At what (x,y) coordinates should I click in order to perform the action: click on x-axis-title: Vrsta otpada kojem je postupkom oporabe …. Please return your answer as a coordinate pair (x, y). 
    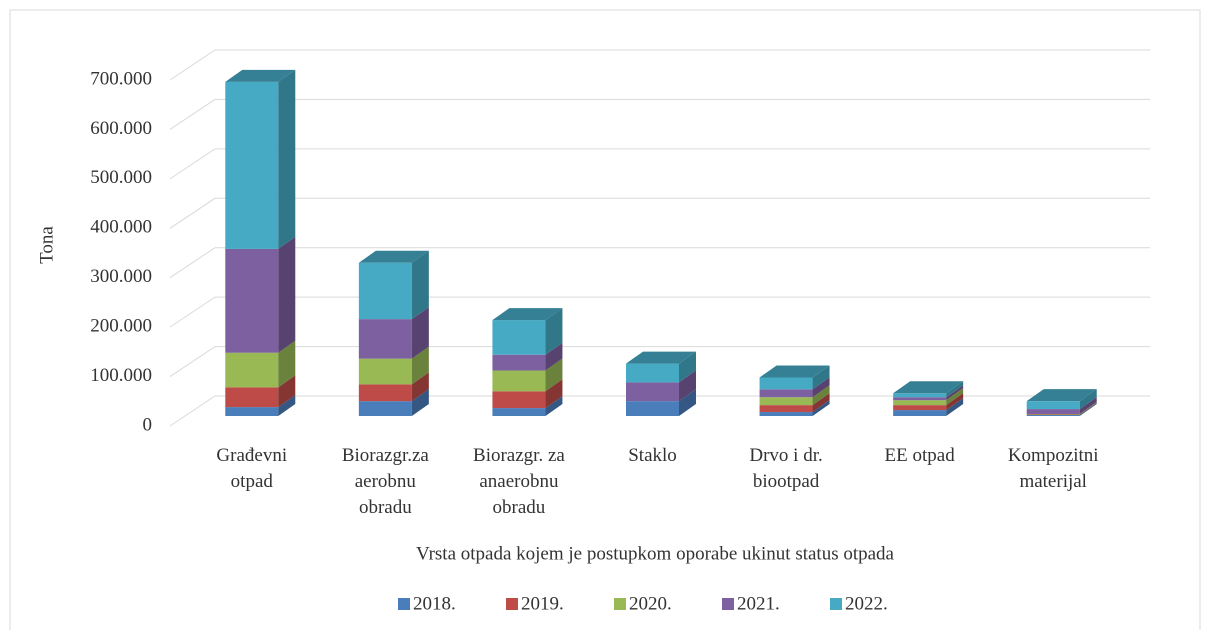
    Looking at the image, I should click on (655, 553).